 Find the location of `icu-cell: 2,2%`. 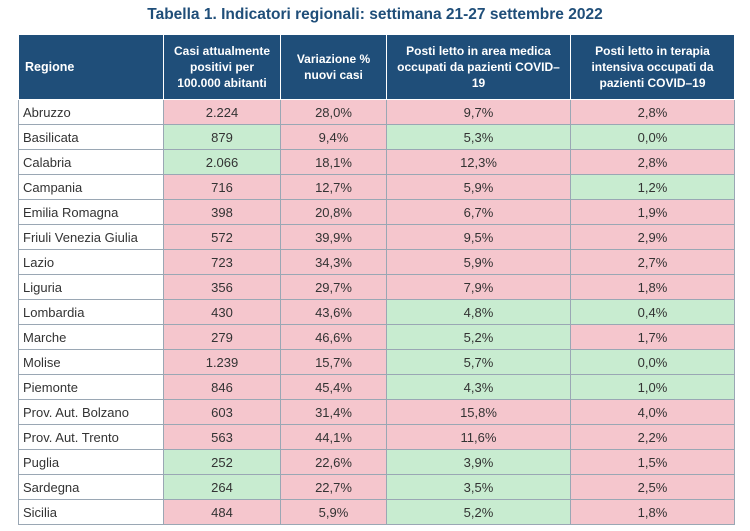

icu-cell: 2,2% is located at coordinates (652, 437).